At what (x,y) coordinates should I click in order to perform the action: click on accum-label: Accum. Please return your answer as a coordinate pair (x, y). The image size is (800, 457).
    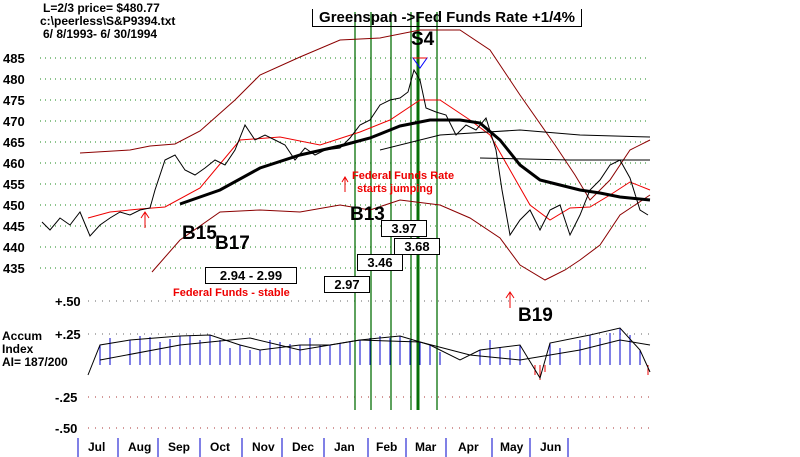
    Looking at the image, I should click on (22, 336).